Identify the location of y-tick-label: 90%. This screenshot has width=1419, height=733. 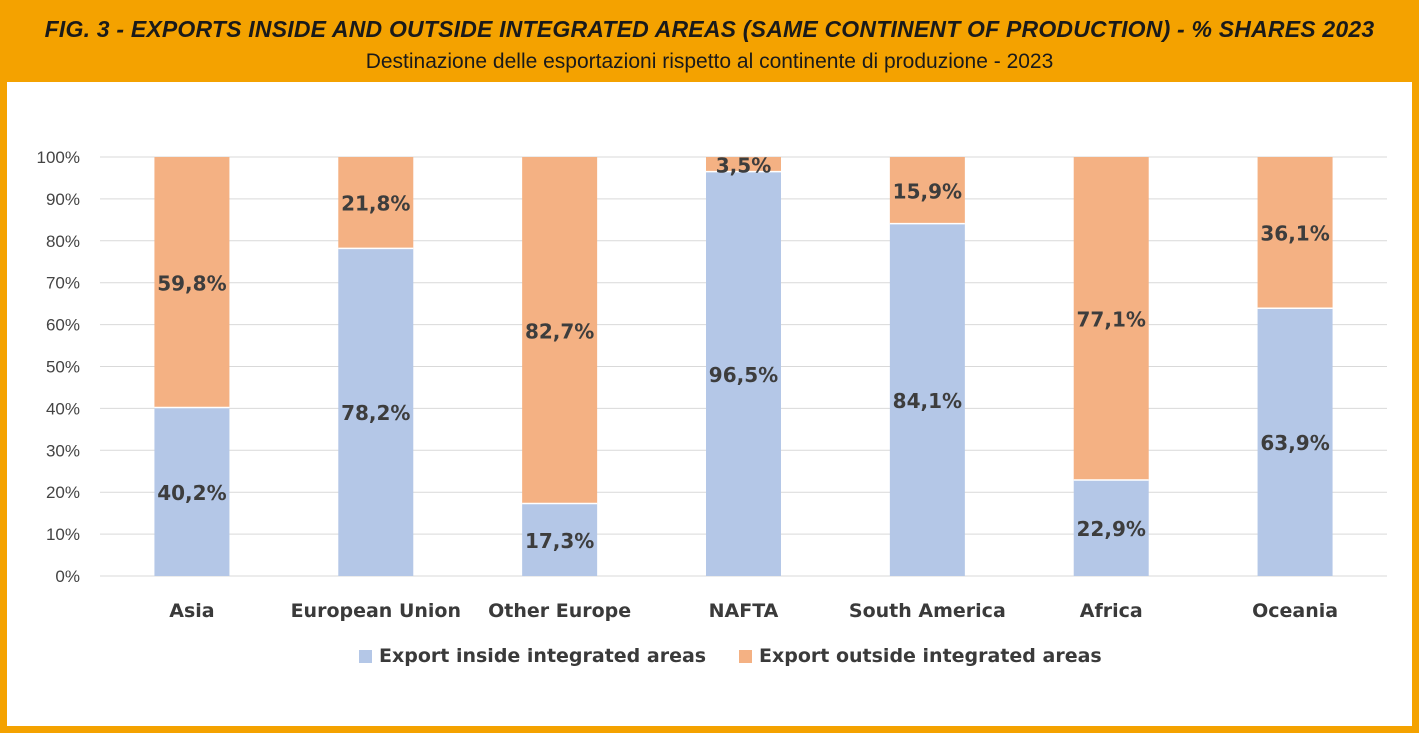
(63, 199).